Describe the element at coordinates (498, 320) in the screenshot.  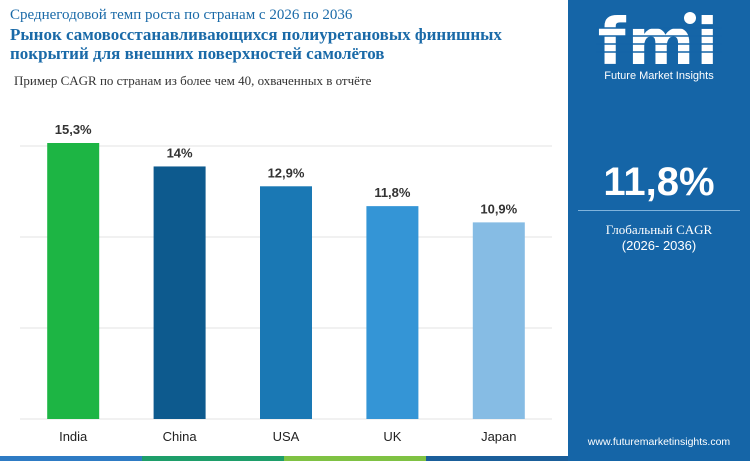
I see `bar-japan` at that location.